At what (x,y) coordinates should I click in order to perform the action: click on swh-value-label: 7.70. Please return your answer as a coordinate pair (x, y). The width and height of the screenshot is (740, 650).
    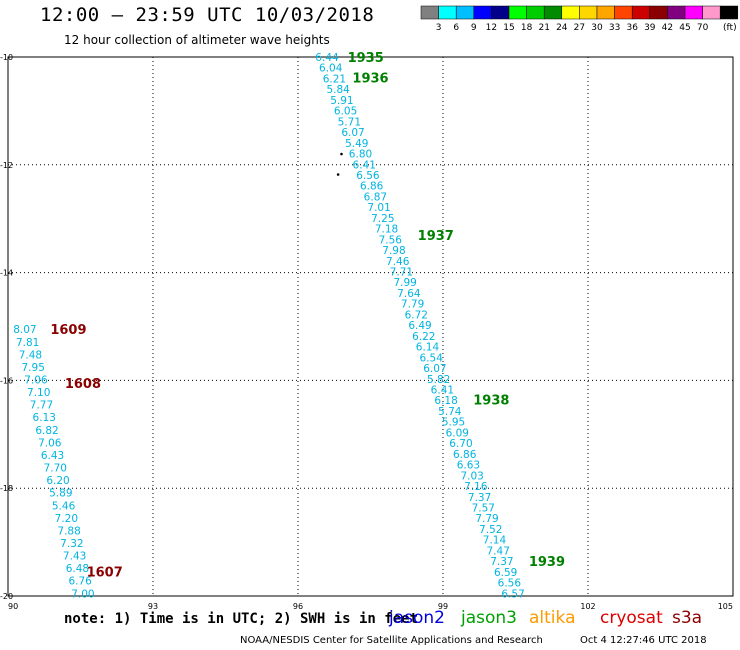
    Looking at the image, I should click on (55, 469).